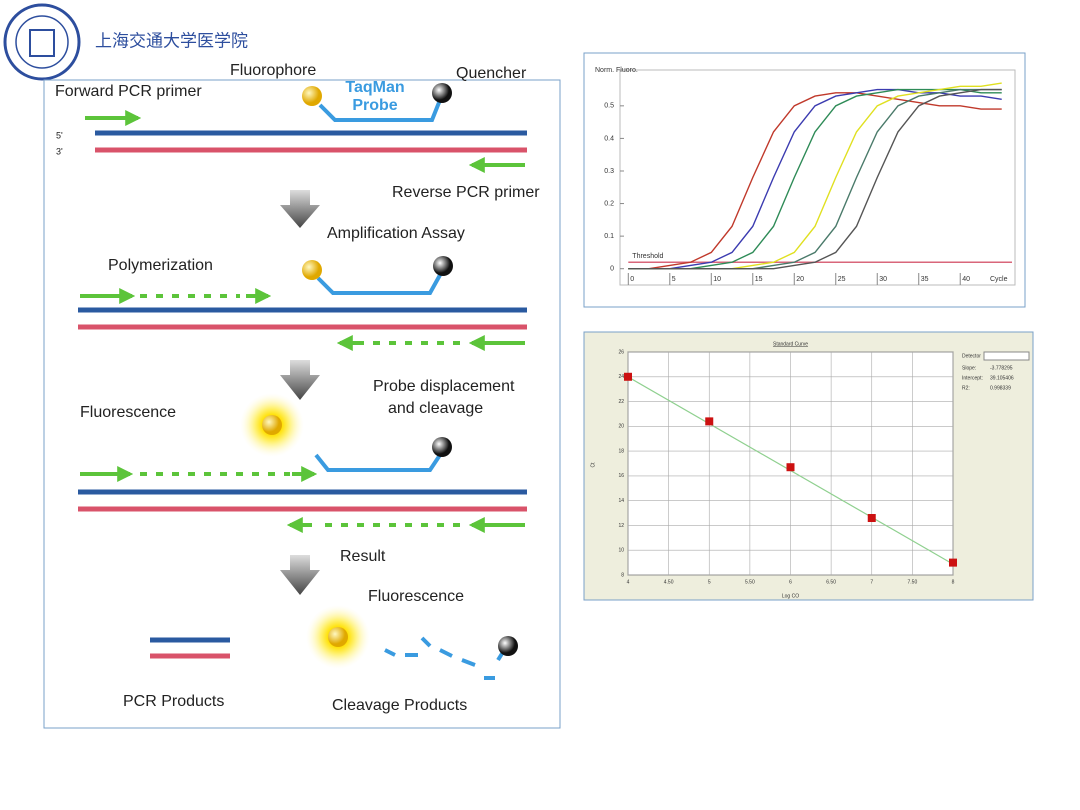  What do you see at coordinates (466, 192) in the screenshot?
I see `label: Reverse PCR primer` at bounding box center [466, 192].